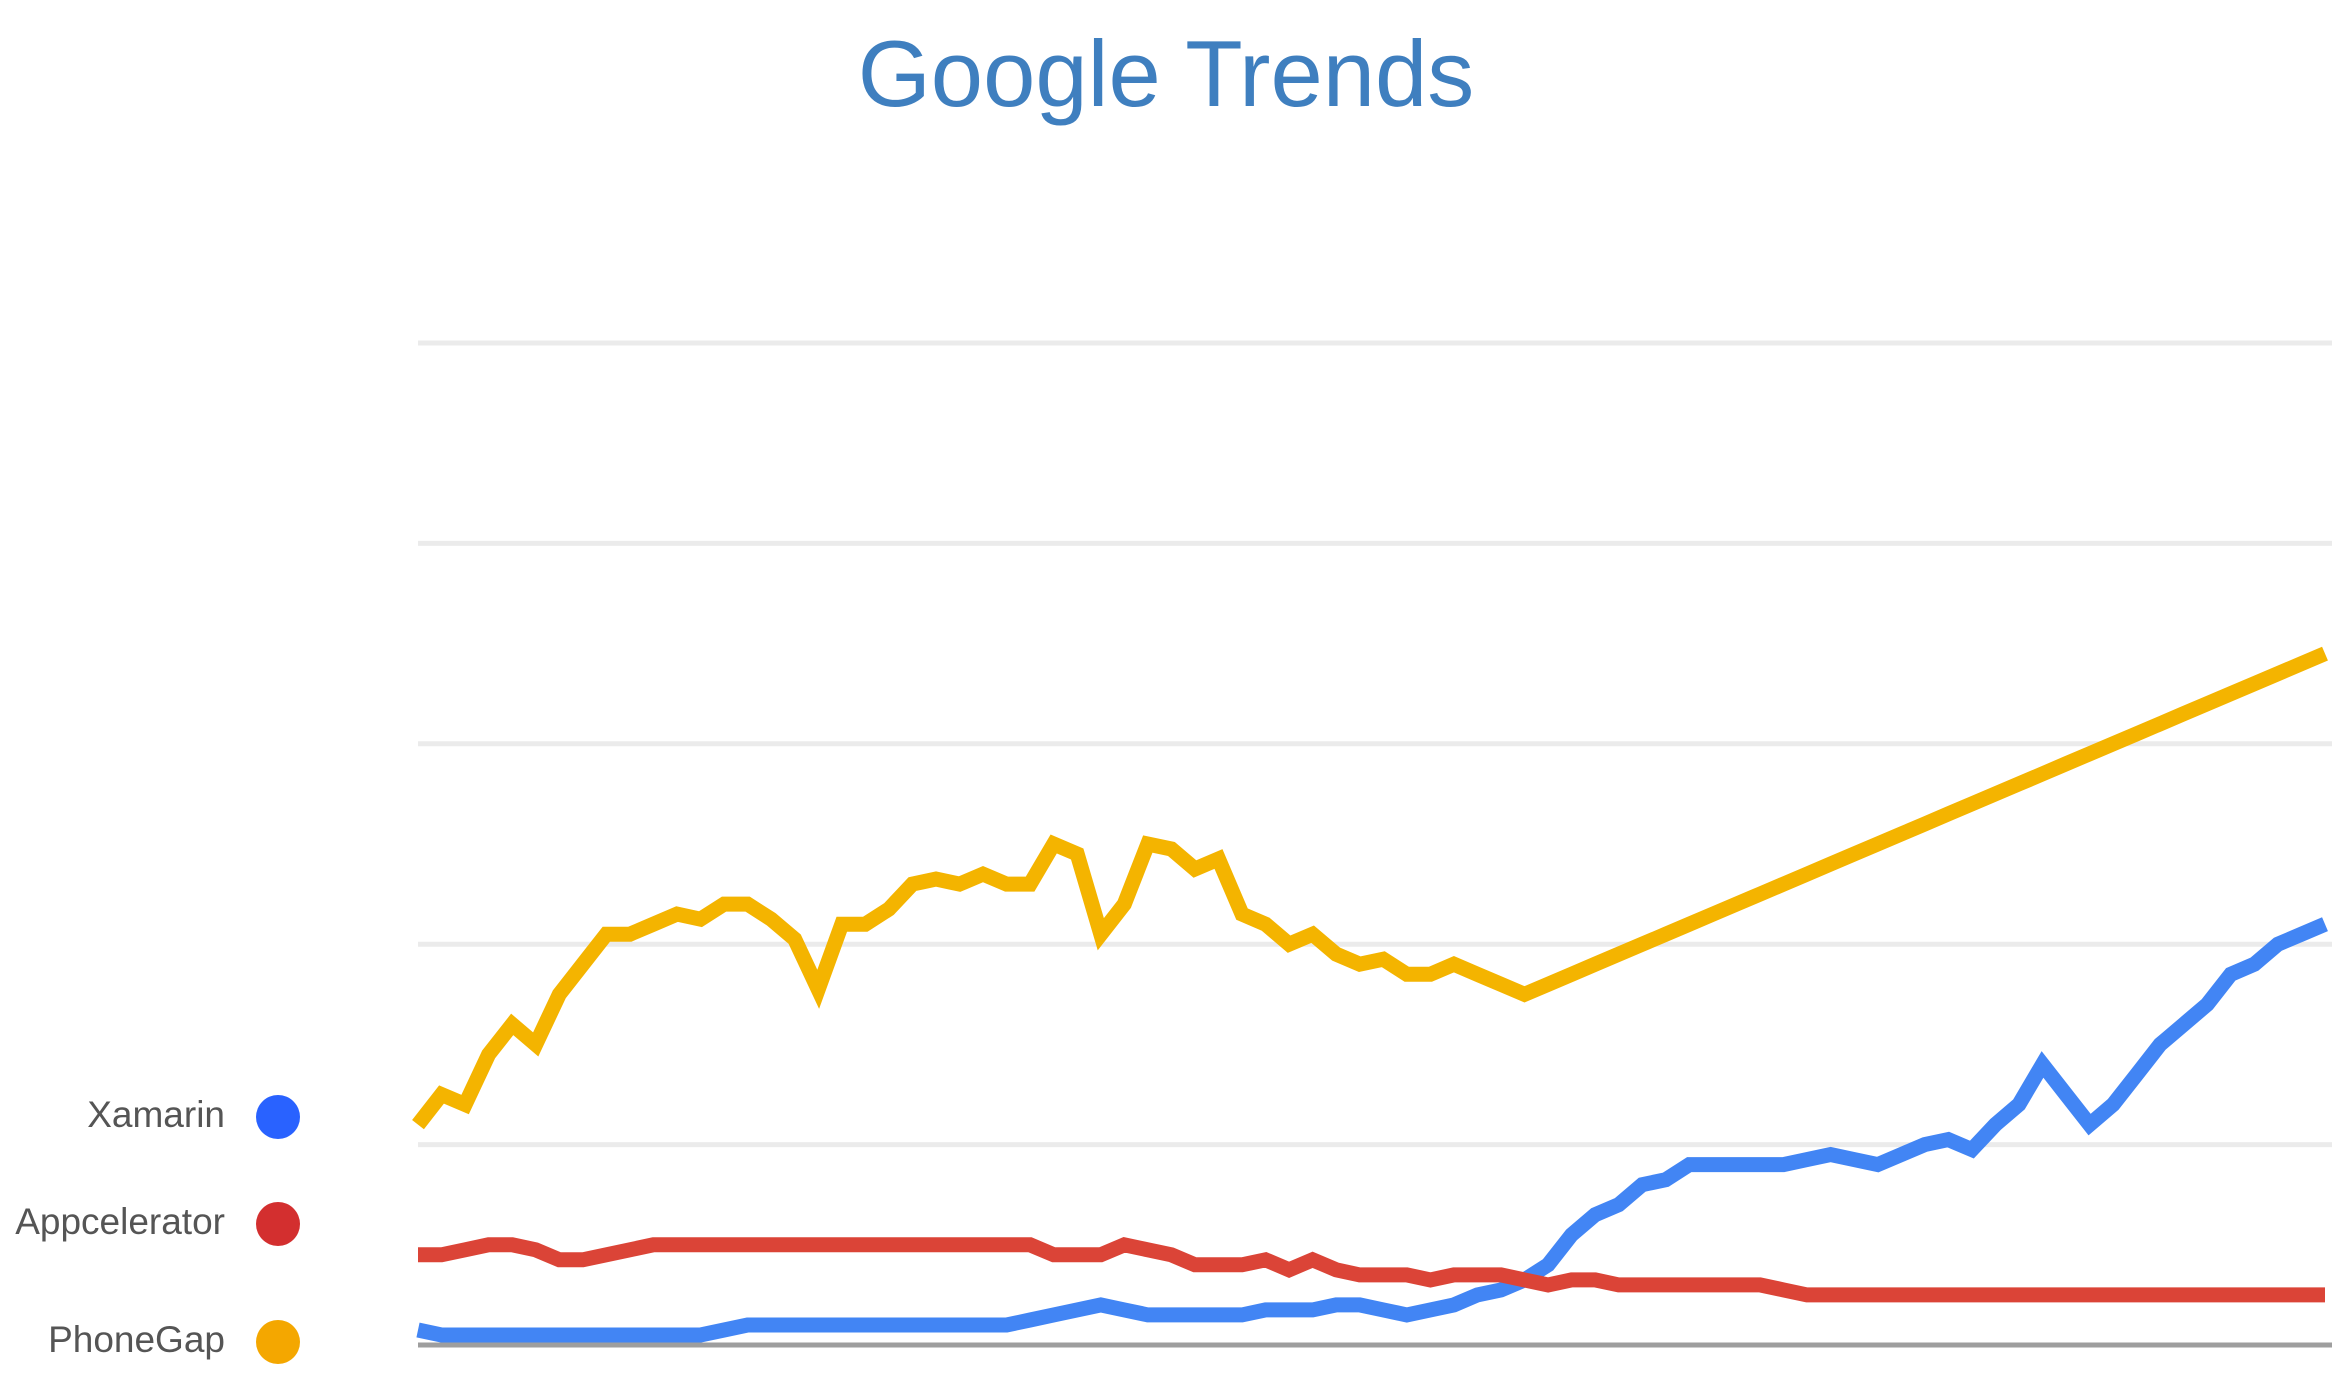  I want to click on legend-item-appcelerator: Appcelerator, so click(150, 1222).